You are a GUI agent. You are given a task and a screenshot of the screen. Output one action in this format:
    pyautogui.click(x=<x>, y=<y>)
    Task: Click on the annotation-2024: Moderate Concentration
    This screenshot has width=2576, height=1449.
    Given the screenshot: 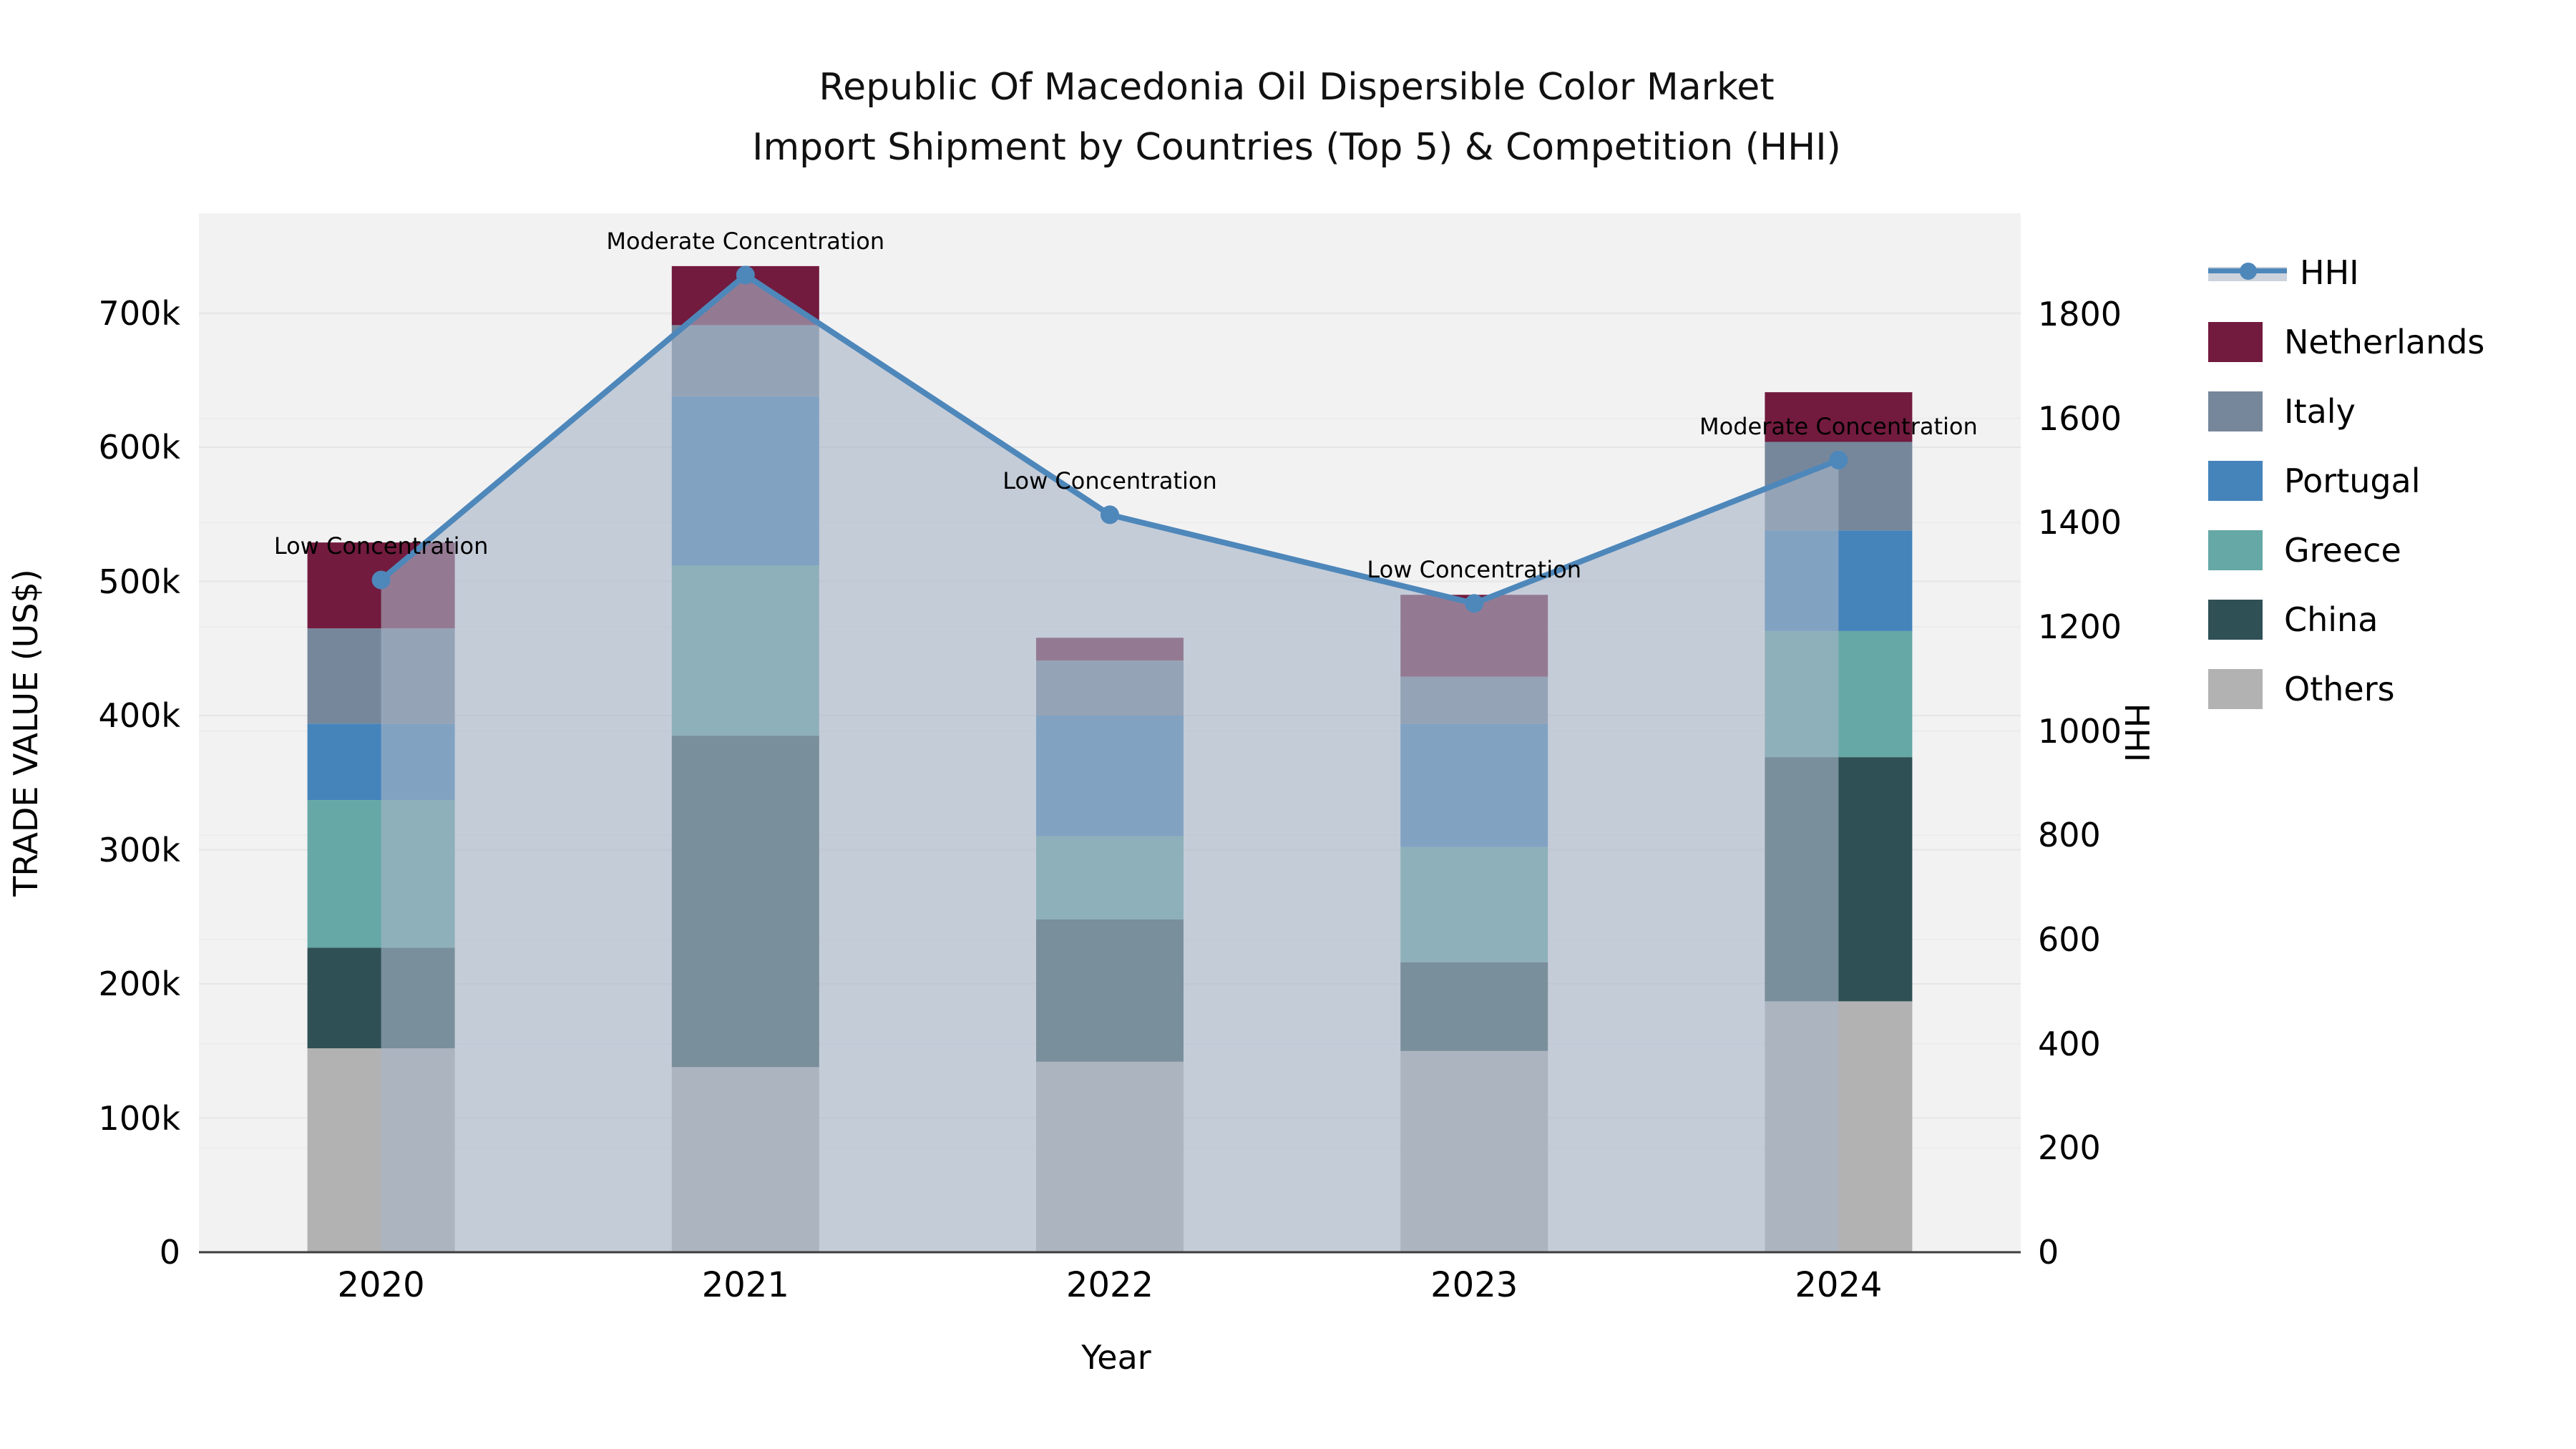 What is the action you would take?
    pyautogui.click(x=1838, y=426)
    